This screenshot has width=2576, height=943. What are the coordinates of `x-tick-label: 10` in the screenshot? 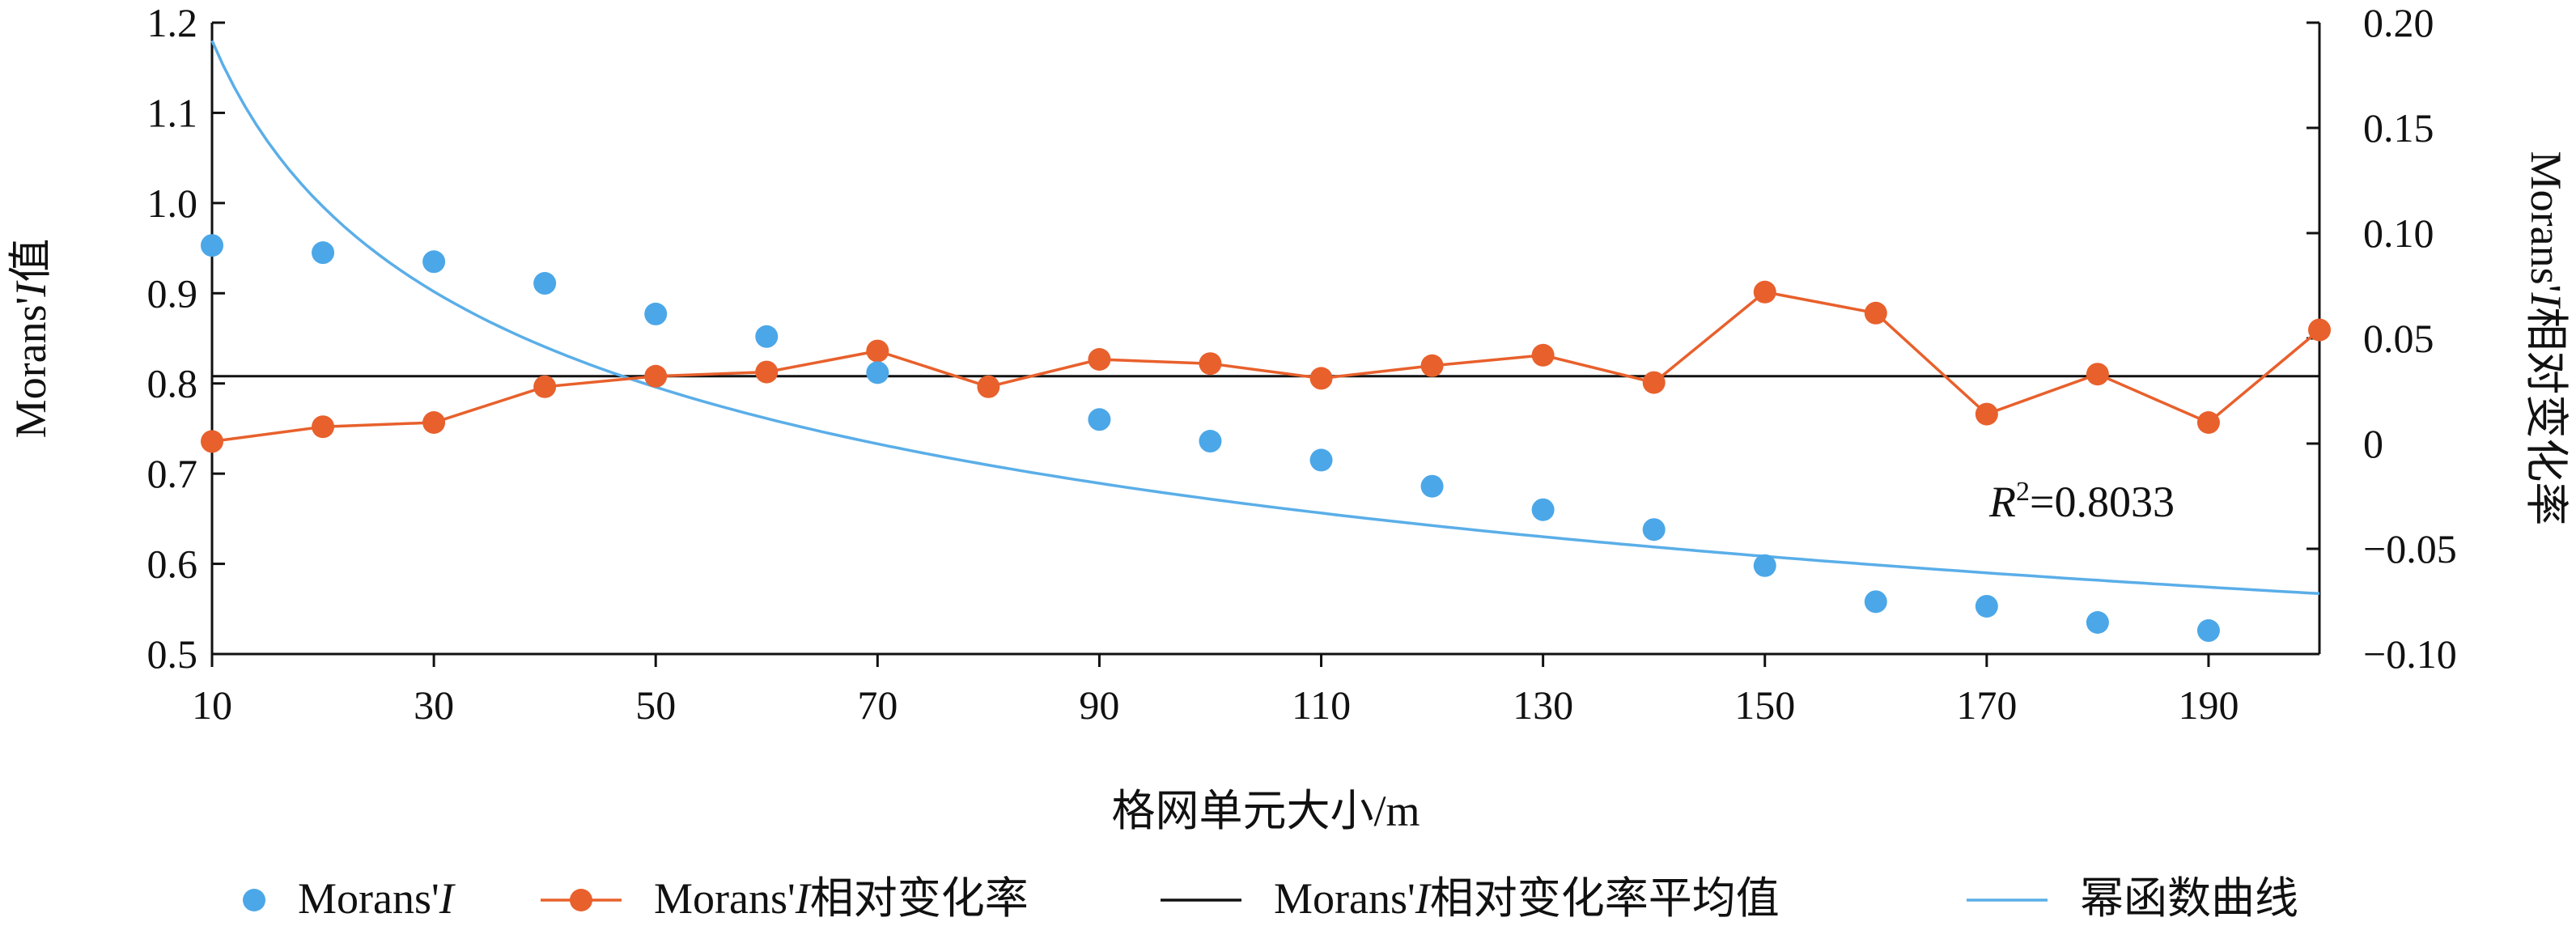 It's located at (212, 705).